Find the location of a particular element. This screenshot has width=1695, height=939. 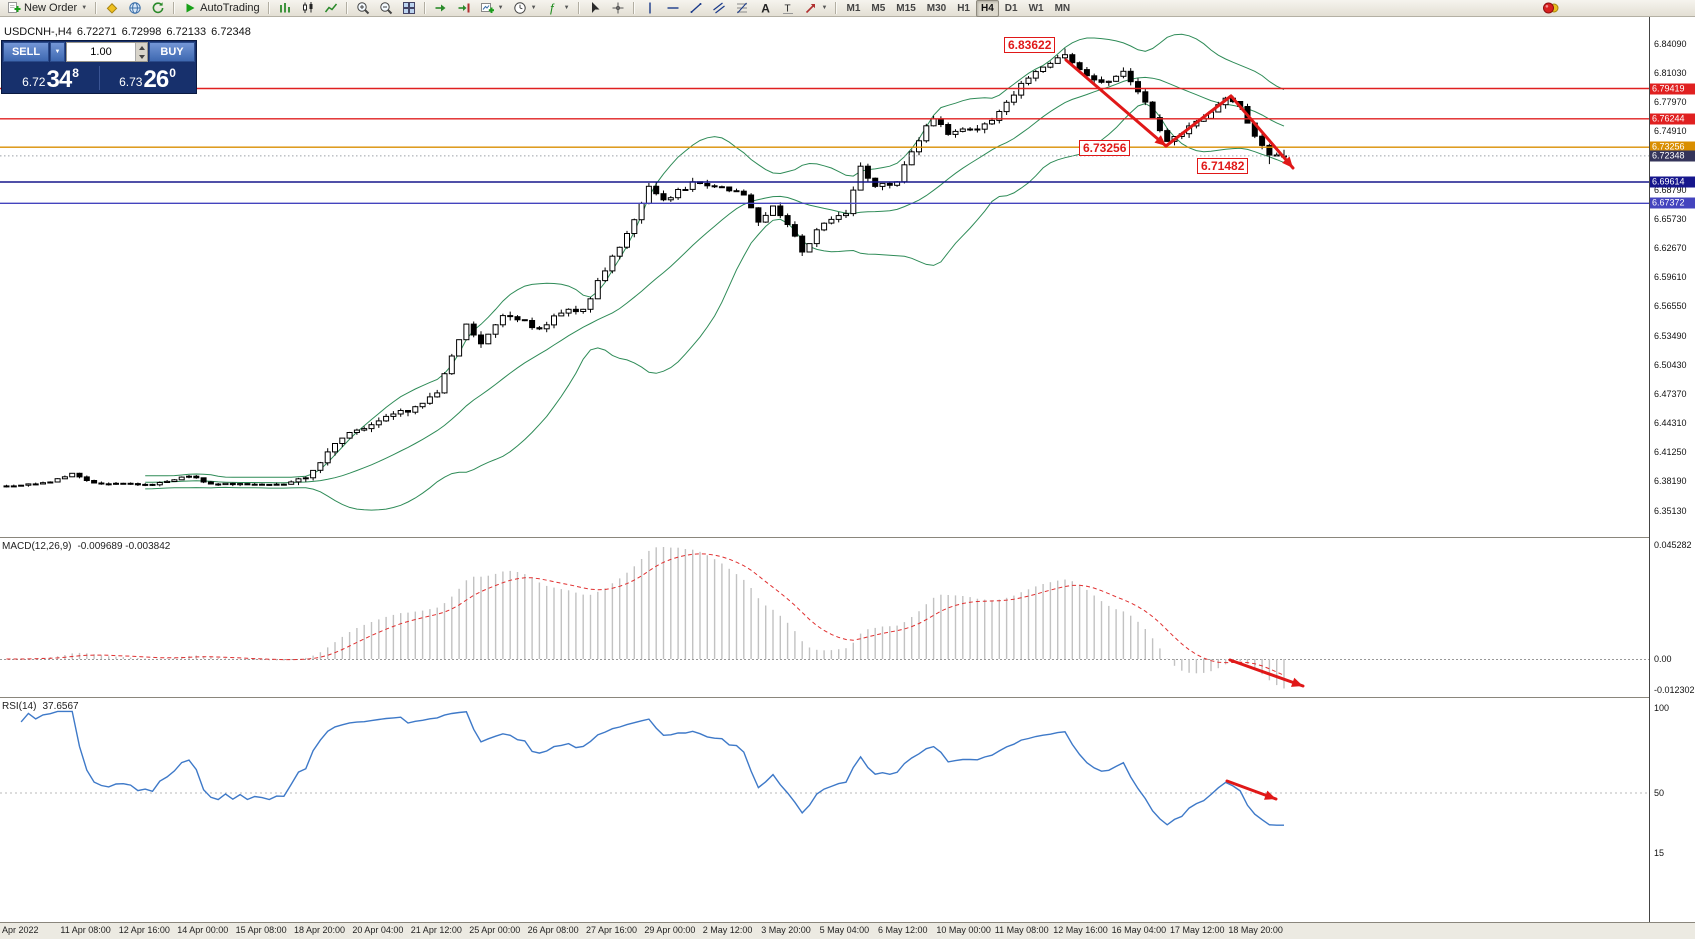

autotrading-button: AutoTrading is located at coordinates (221, 8).